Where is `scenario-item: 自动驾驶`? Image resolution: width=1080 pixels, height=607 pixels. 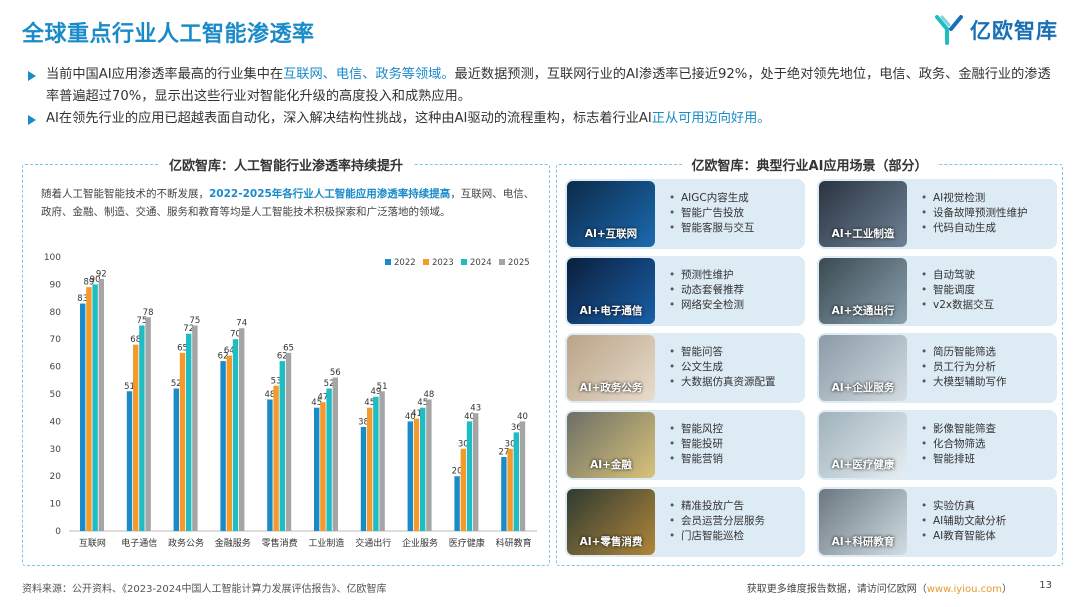 scenario-item: 自动驾驶 is located at coordinates (957, 275).